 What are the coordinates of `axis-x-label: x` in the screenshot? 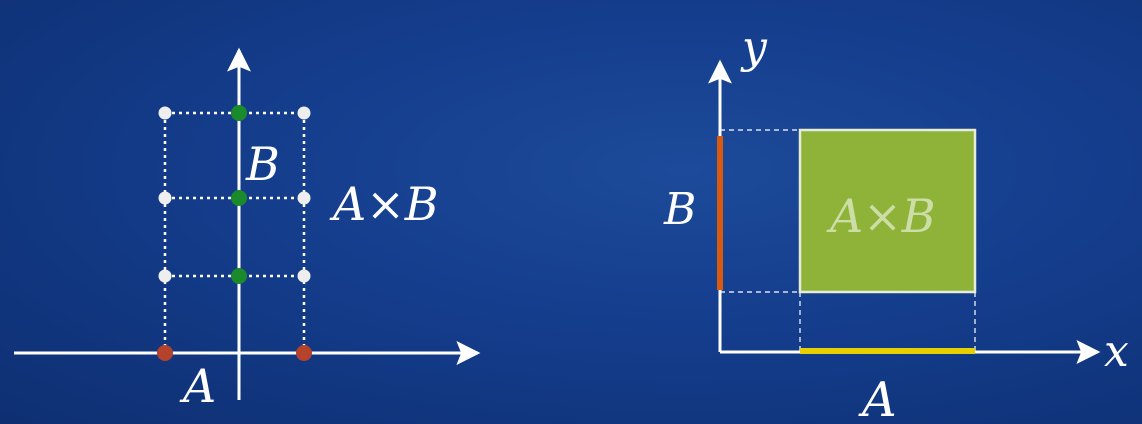 It's located at (1116, 351).